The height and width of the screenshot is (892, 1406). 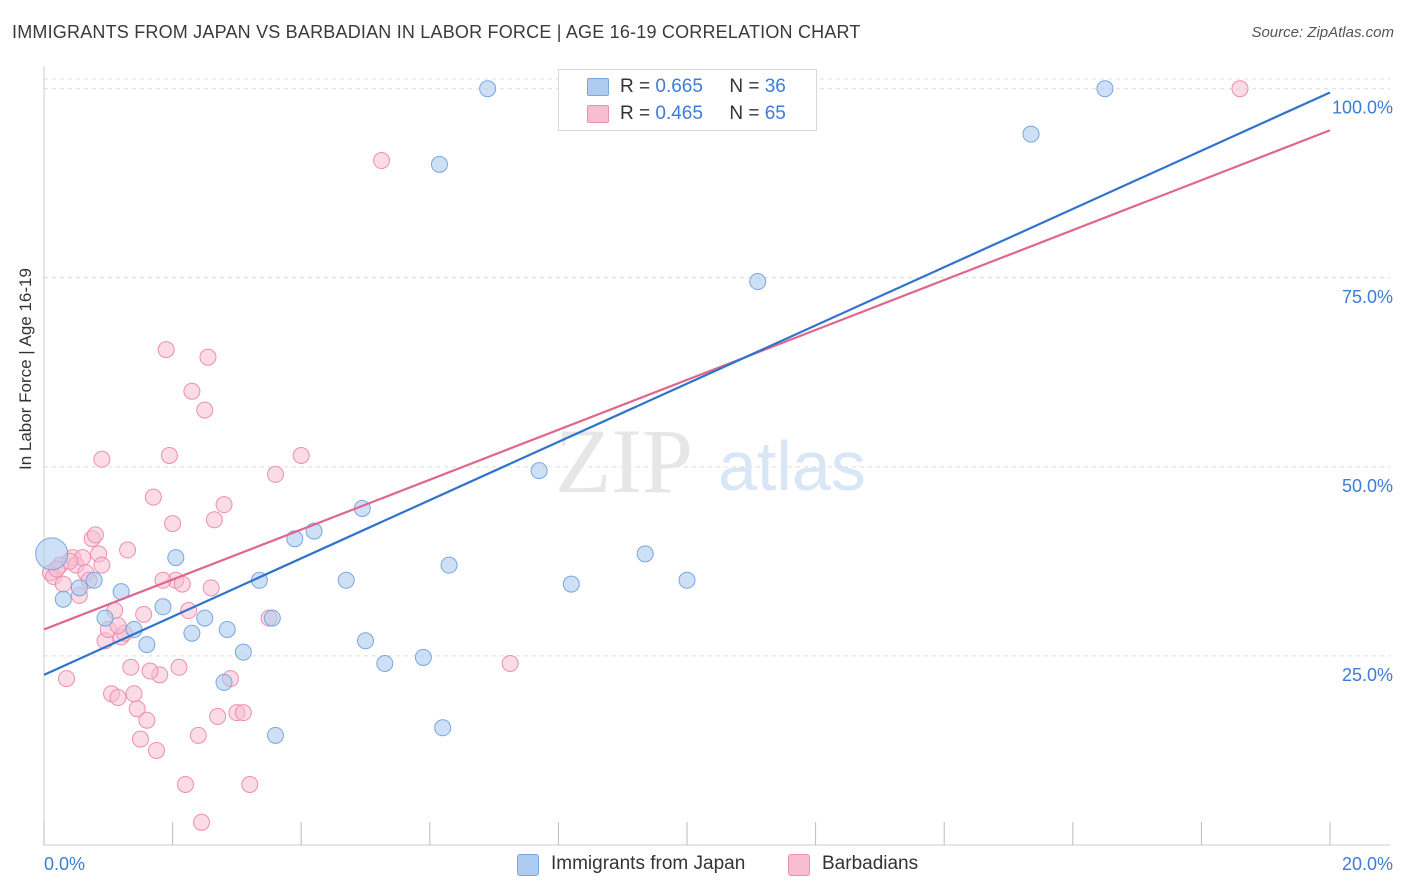 What do you see at coordinates (1367, 297) in the screenshot?
I see `y-tick-label: 75.0%` at bounding box center [1367, 297].